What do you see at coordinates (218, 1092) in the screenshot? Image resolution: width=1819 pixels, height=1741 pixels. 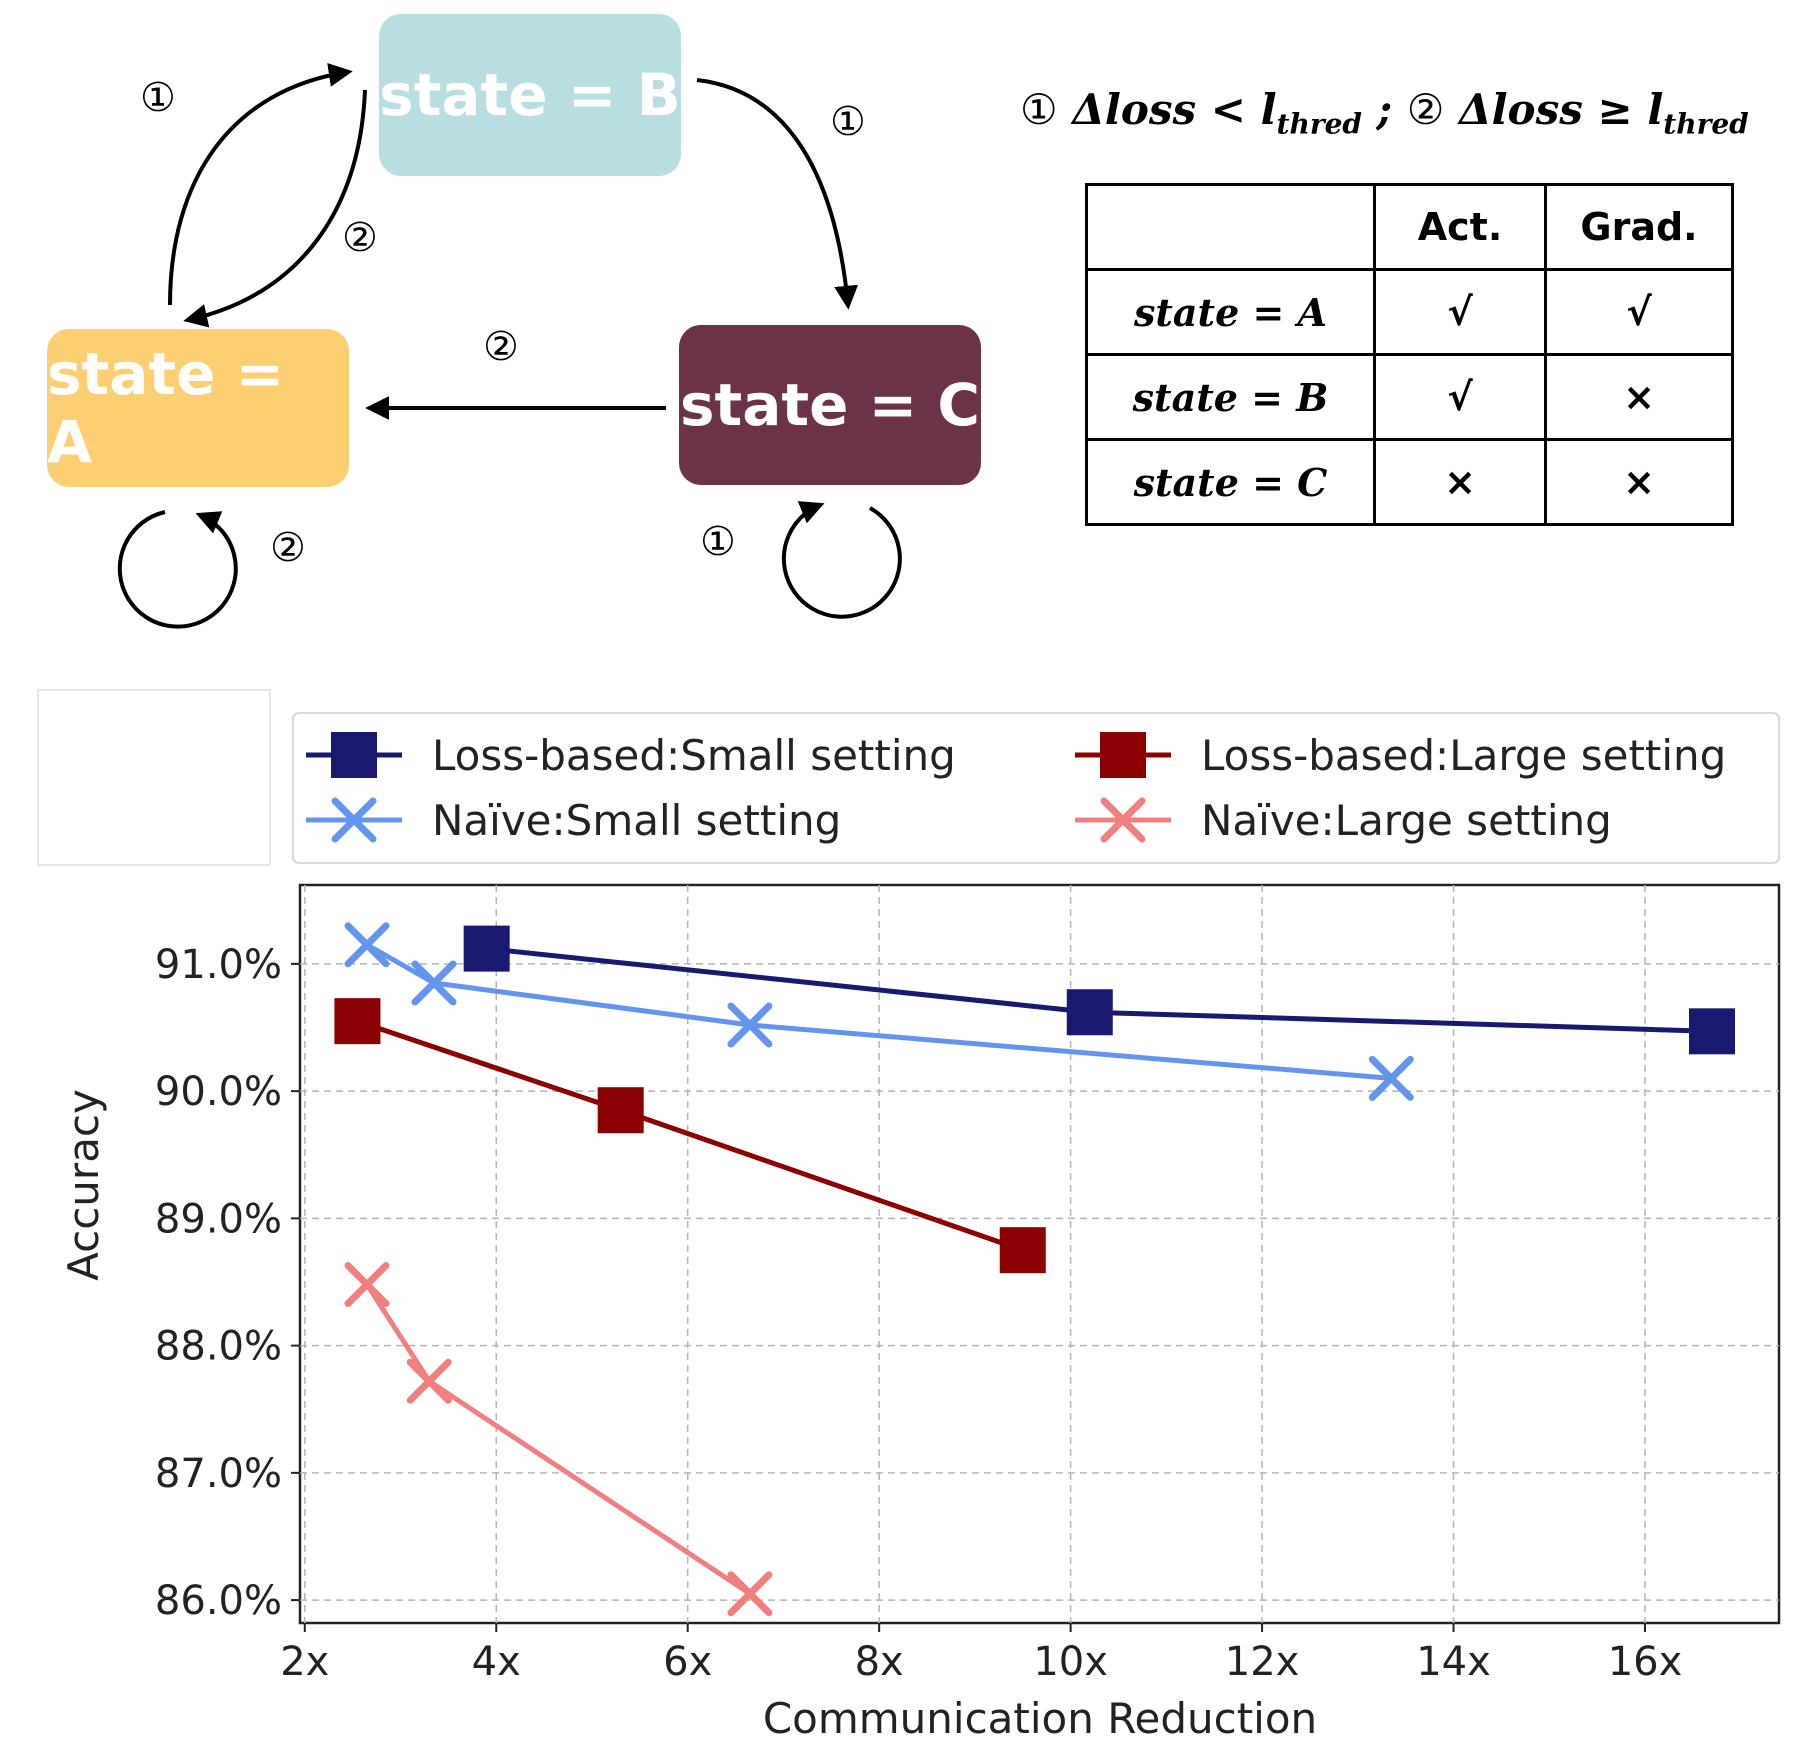 I see `y-tick-label: 90.0%` at bounding box center [218, 1092].